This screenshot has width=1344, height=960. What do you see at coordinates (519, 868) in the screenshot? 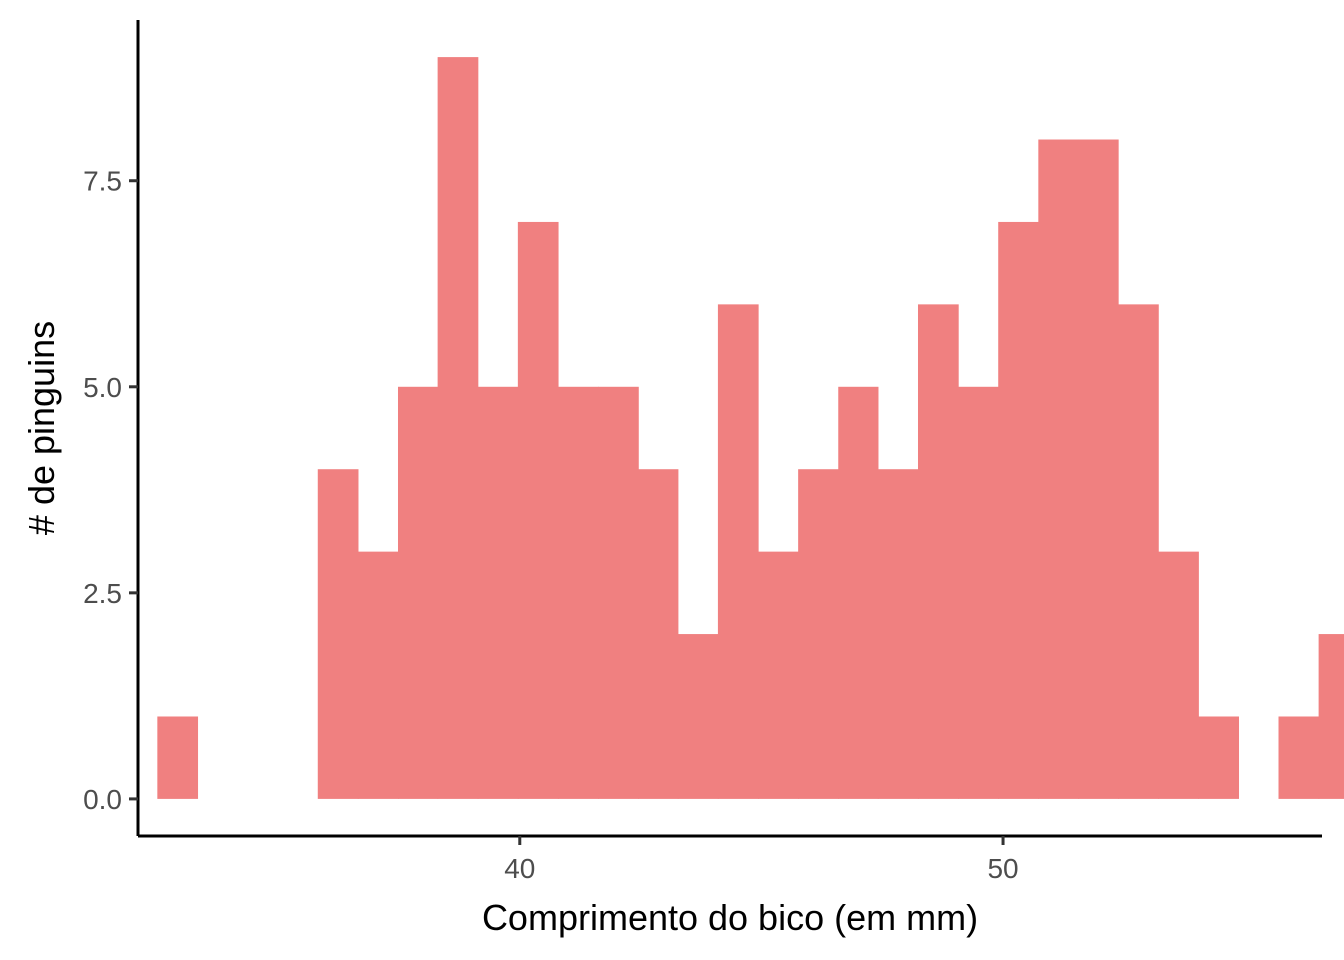
I see `x-tick-label: 40` at bounding box center [519, 868].